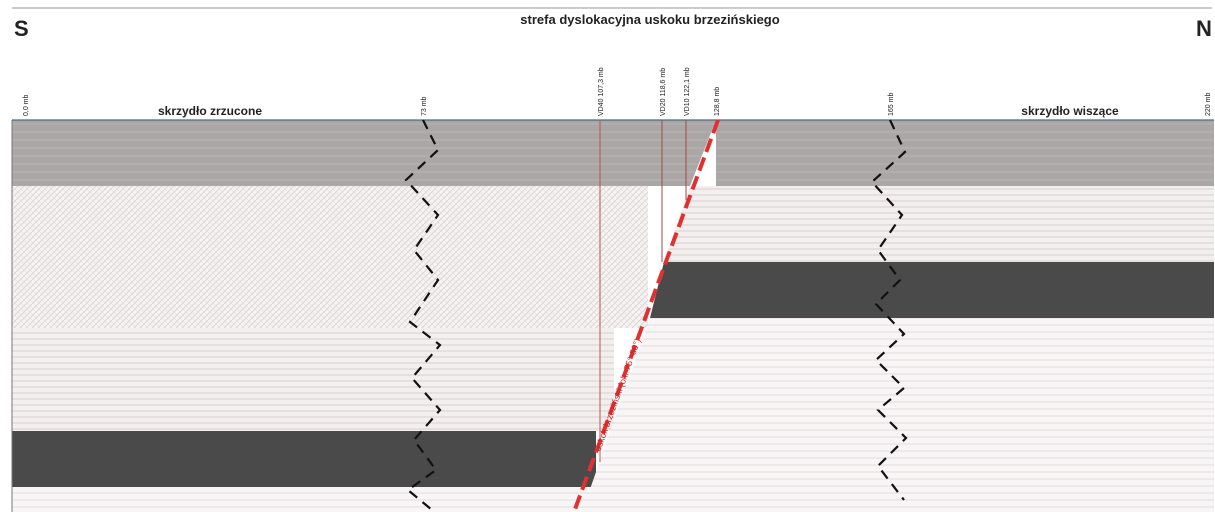 This screenshot has height=512, width=1215. What do you see at coordinates (643, 291) in the screenshot?
I see `borehole-lines` at bounding box center [643, 291].